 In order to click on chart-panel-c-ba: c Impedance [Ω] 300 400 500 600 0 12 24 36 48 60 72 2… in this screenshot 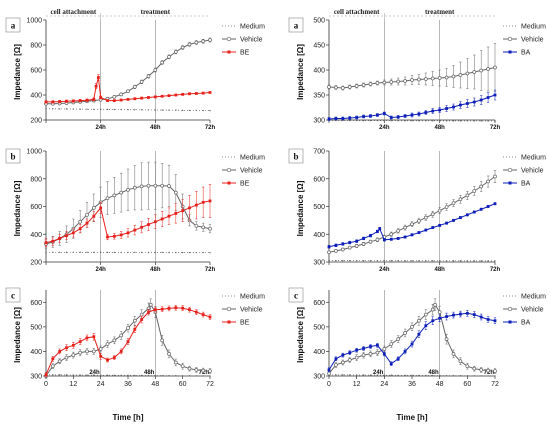, I will do `click(417, 354)`.